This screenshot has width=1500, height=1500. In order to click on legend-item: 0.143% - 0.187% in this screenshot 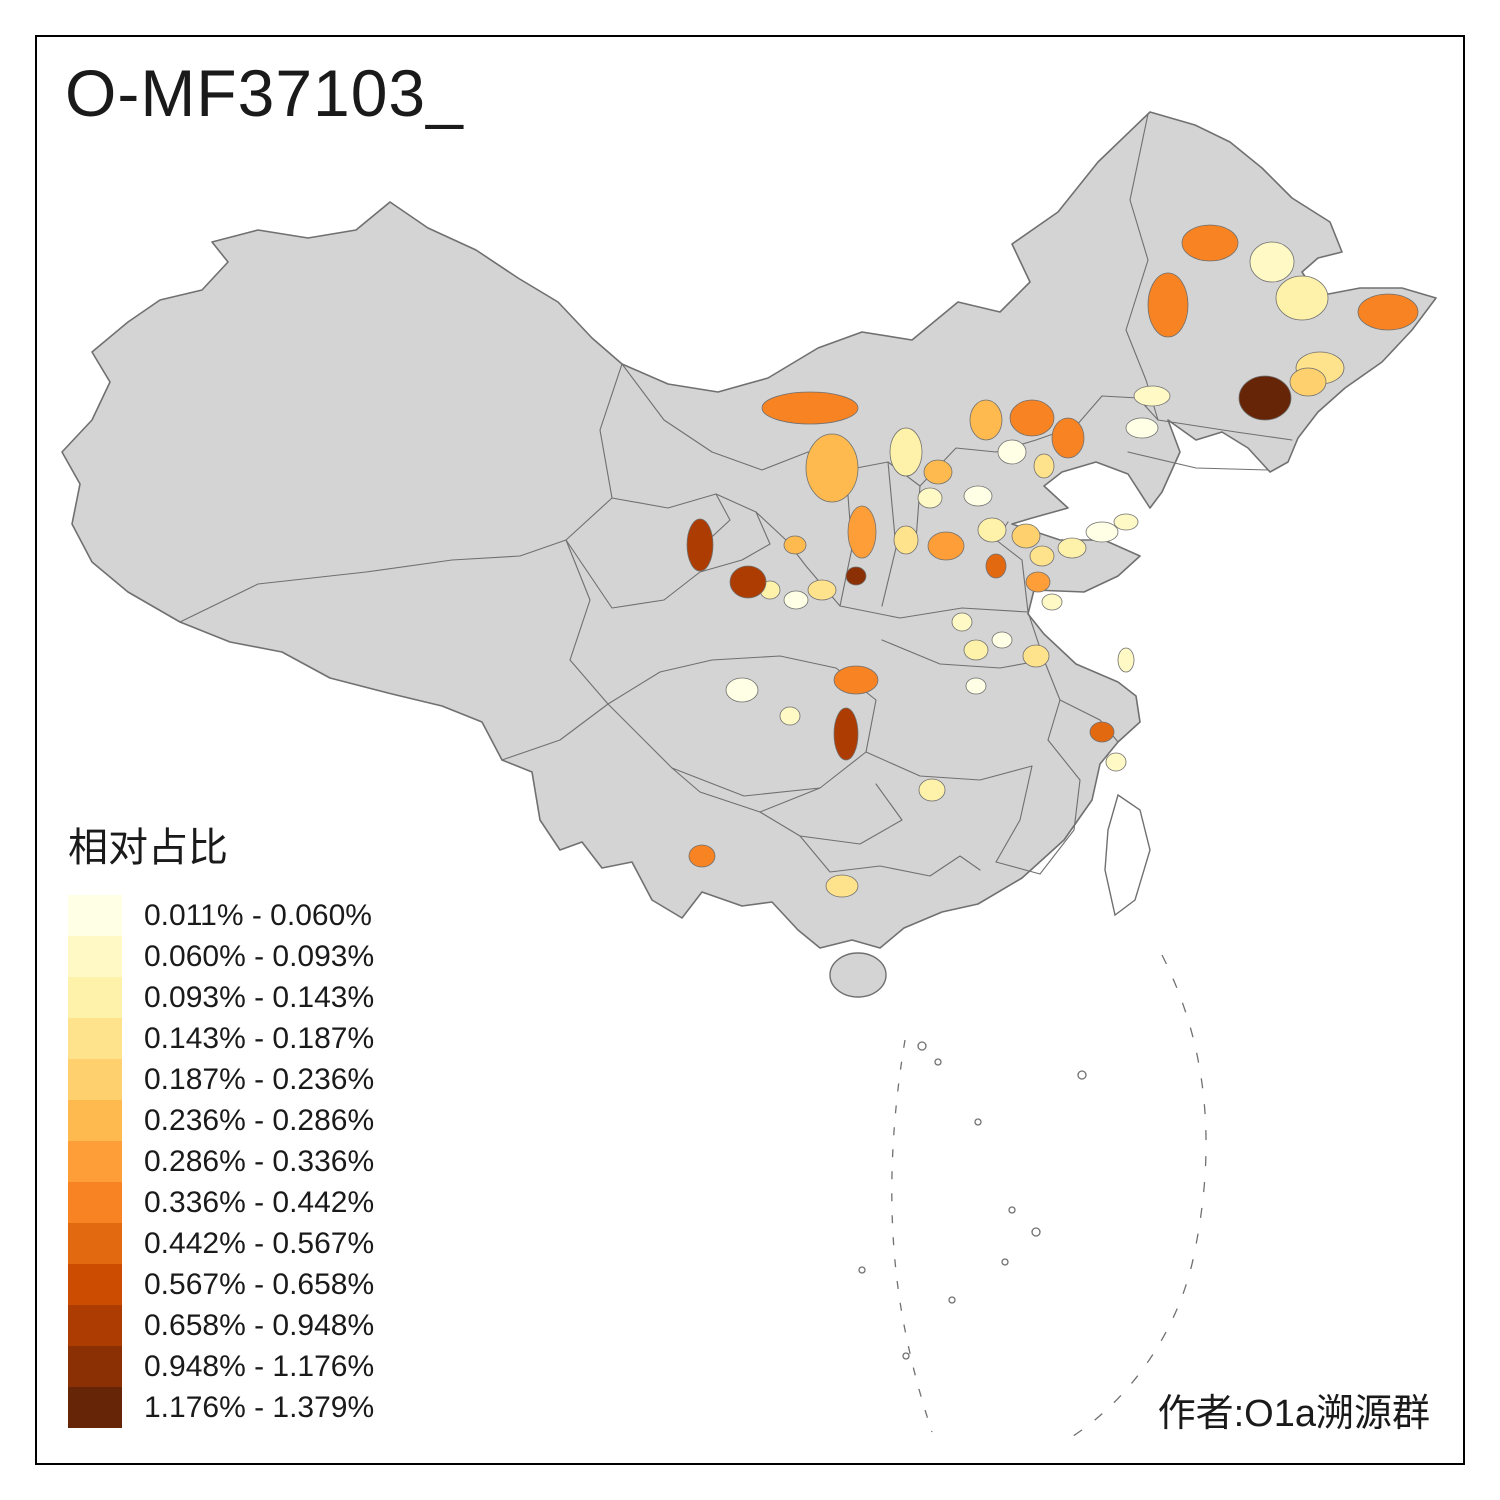, I will do `click(221, 1038)`.